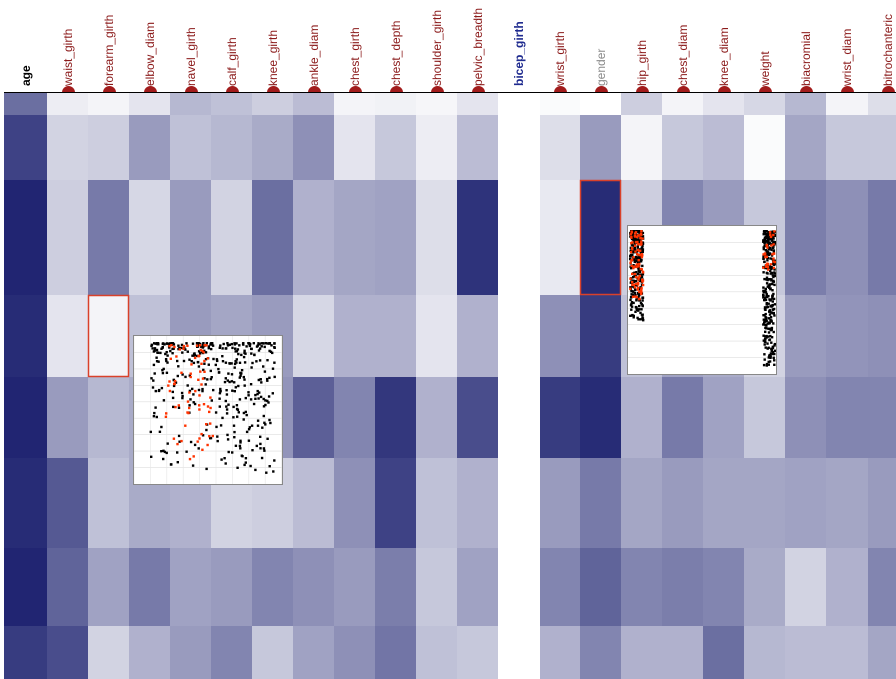 This screenshot has width=896, height=679. What do you see at coordinates (108, 336) in the screenshot?
I see `highlighted-cell` at bounding box center [108, 336].